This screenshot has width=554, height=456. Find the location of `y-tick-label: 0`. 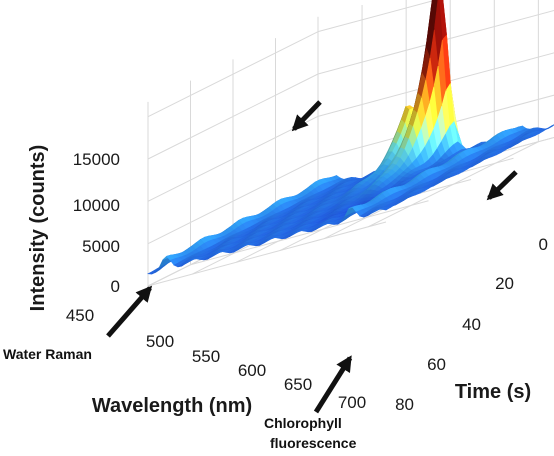

y-tick-label: 0 is located at coordinates (543, 244).